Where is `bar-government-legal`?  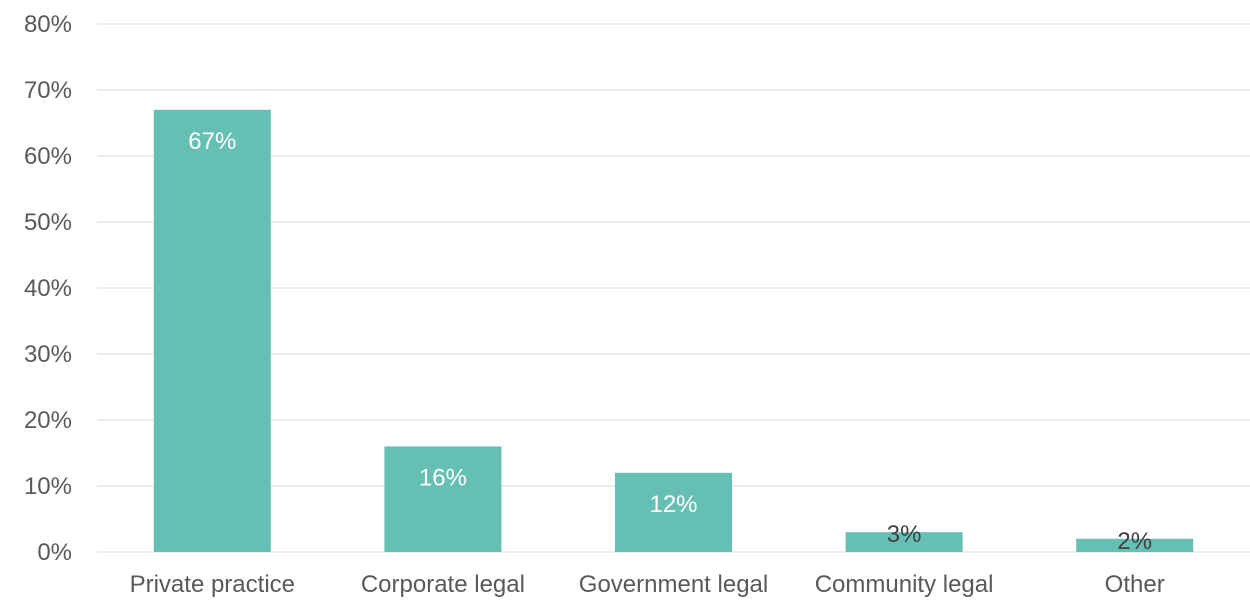 bar-government-legal is located at coordinates (673, 512).